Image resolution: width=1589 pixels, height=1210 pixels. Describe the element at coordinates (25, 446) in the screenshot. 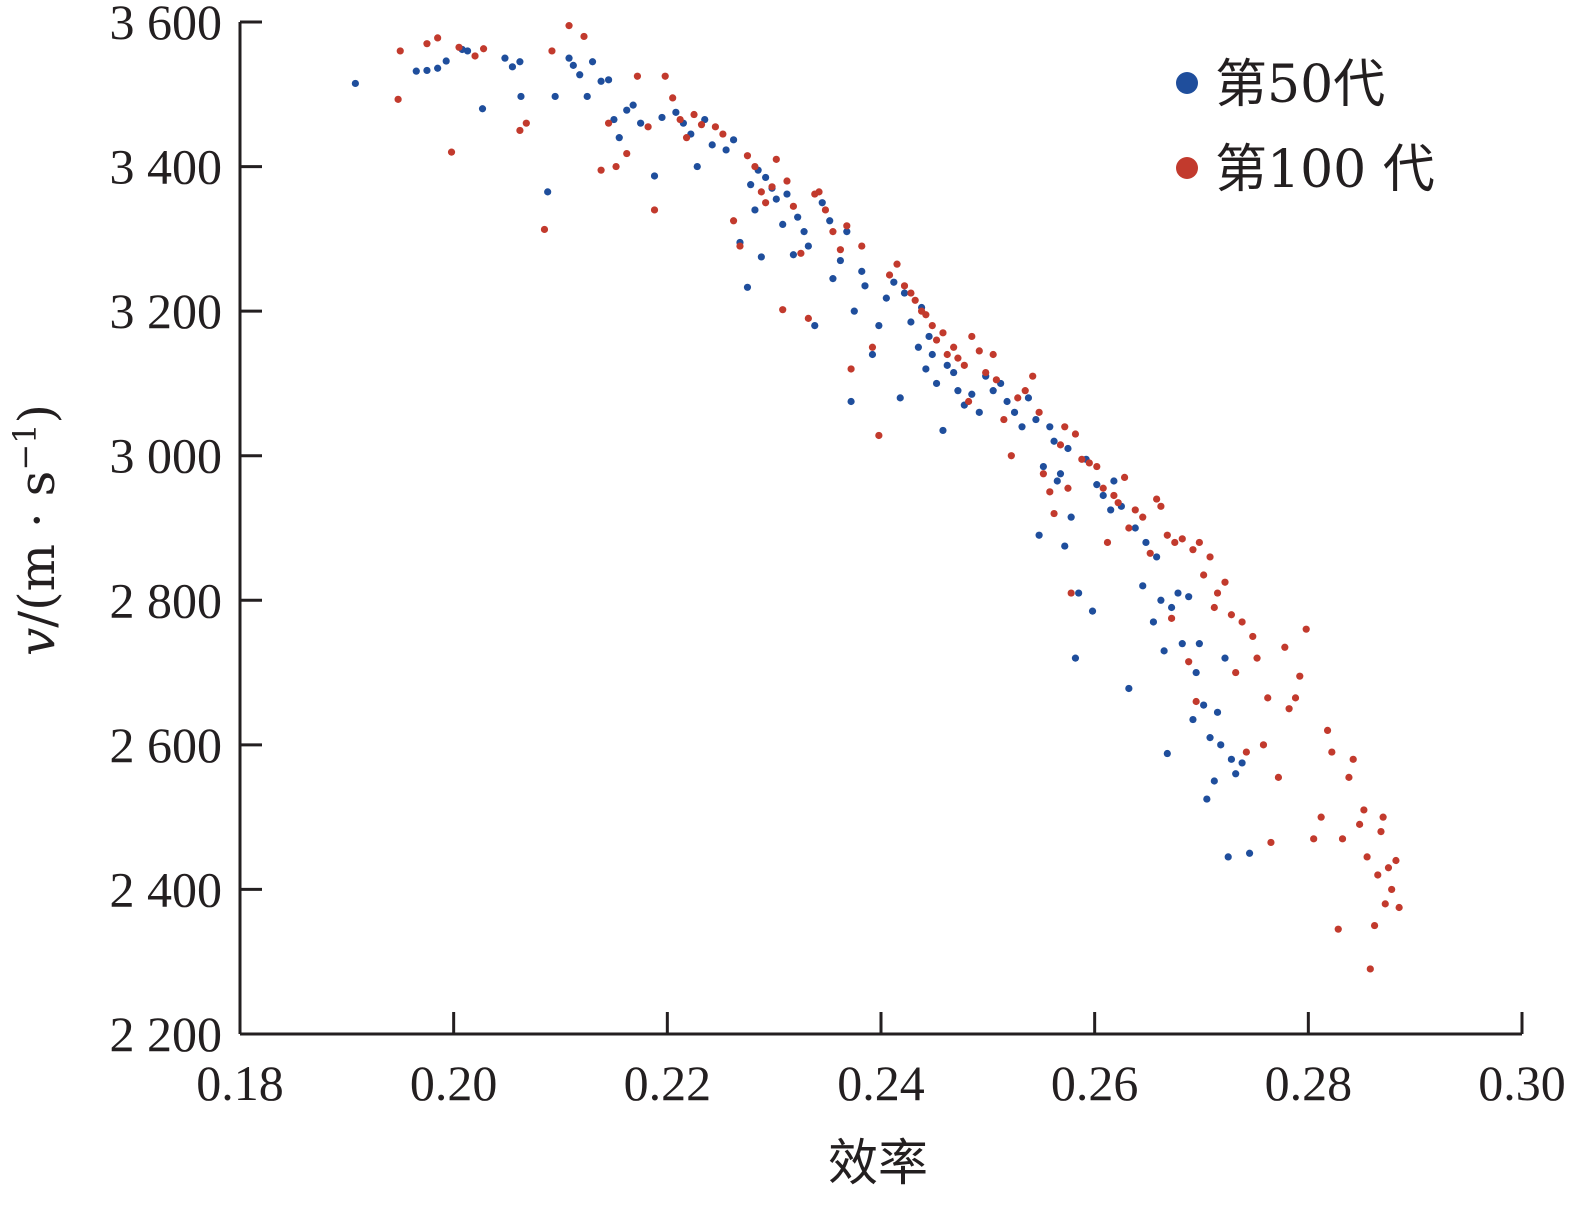

I see `y-axis-title-exponent: −1` at that location.